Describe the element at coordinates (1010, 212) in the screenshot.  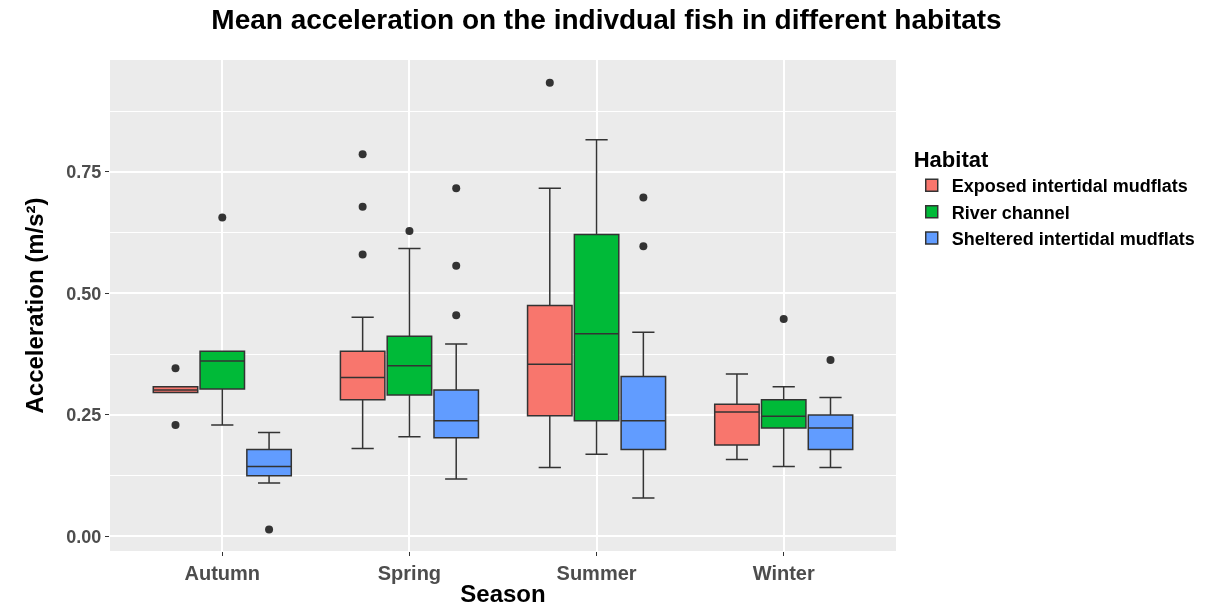
I see `legend-label: River channel` at that location.